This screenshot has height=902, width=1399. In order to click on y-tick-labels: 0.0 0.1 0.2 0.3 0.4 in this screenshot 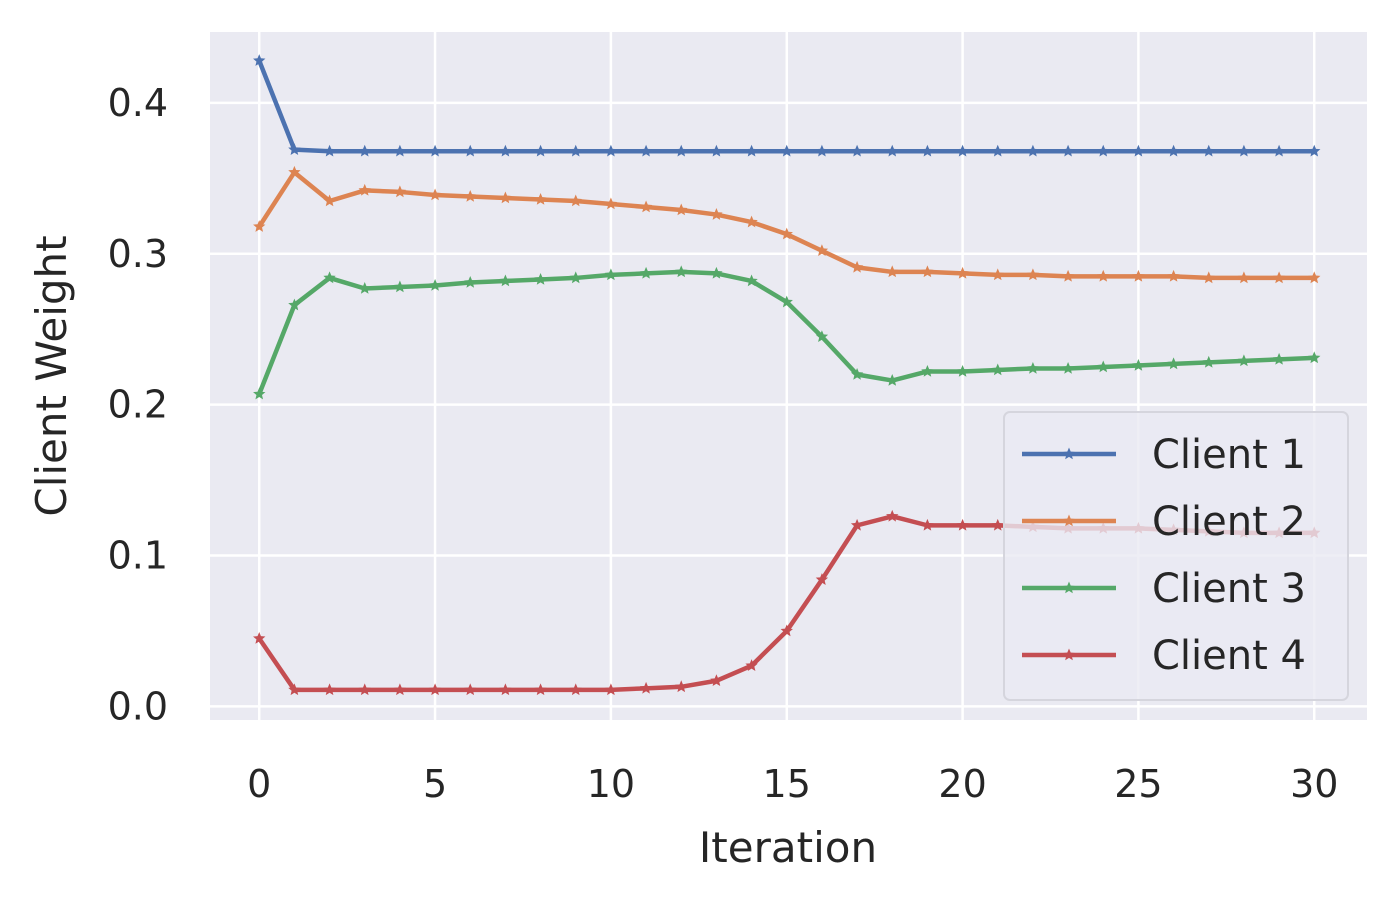, I will do `click(138, 405)`.